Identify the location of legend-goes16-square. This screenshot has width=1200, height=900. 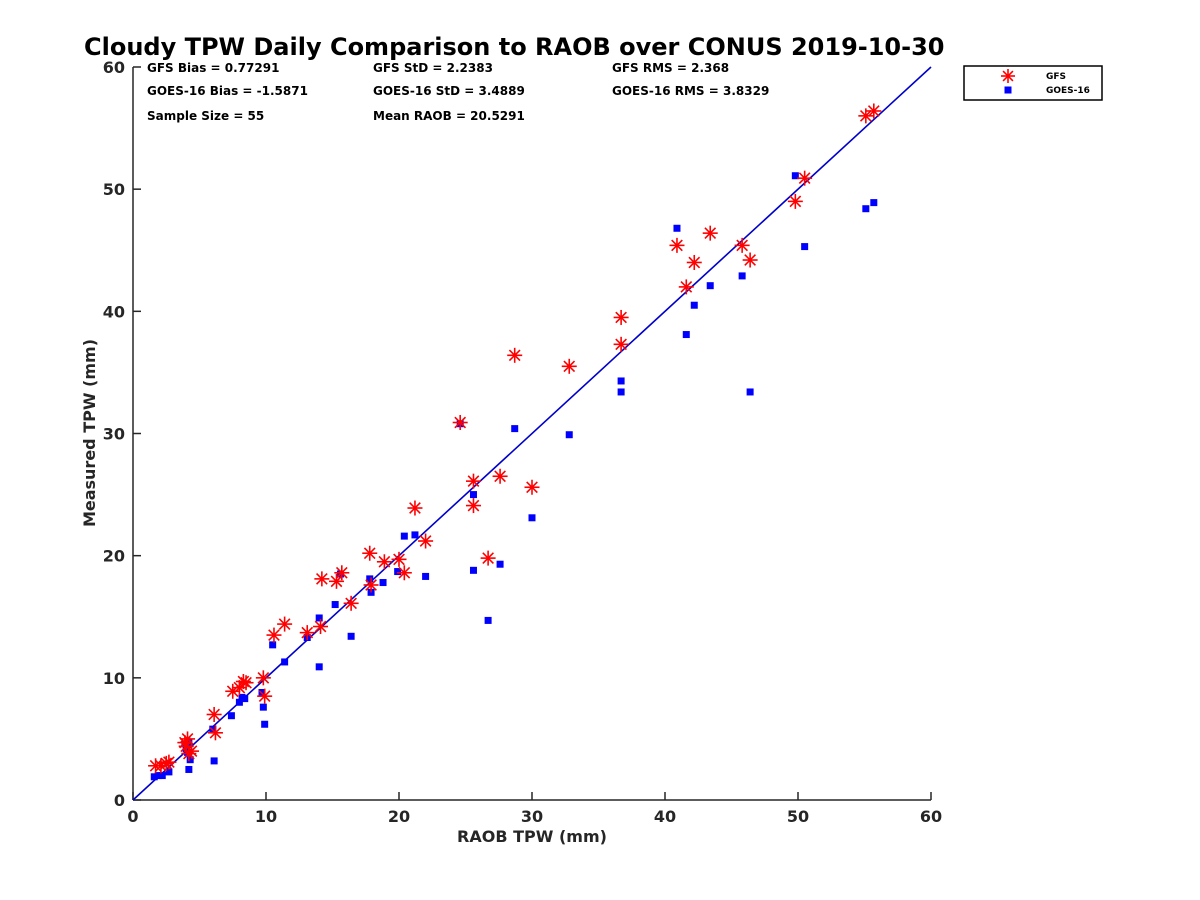
(1008, 90).